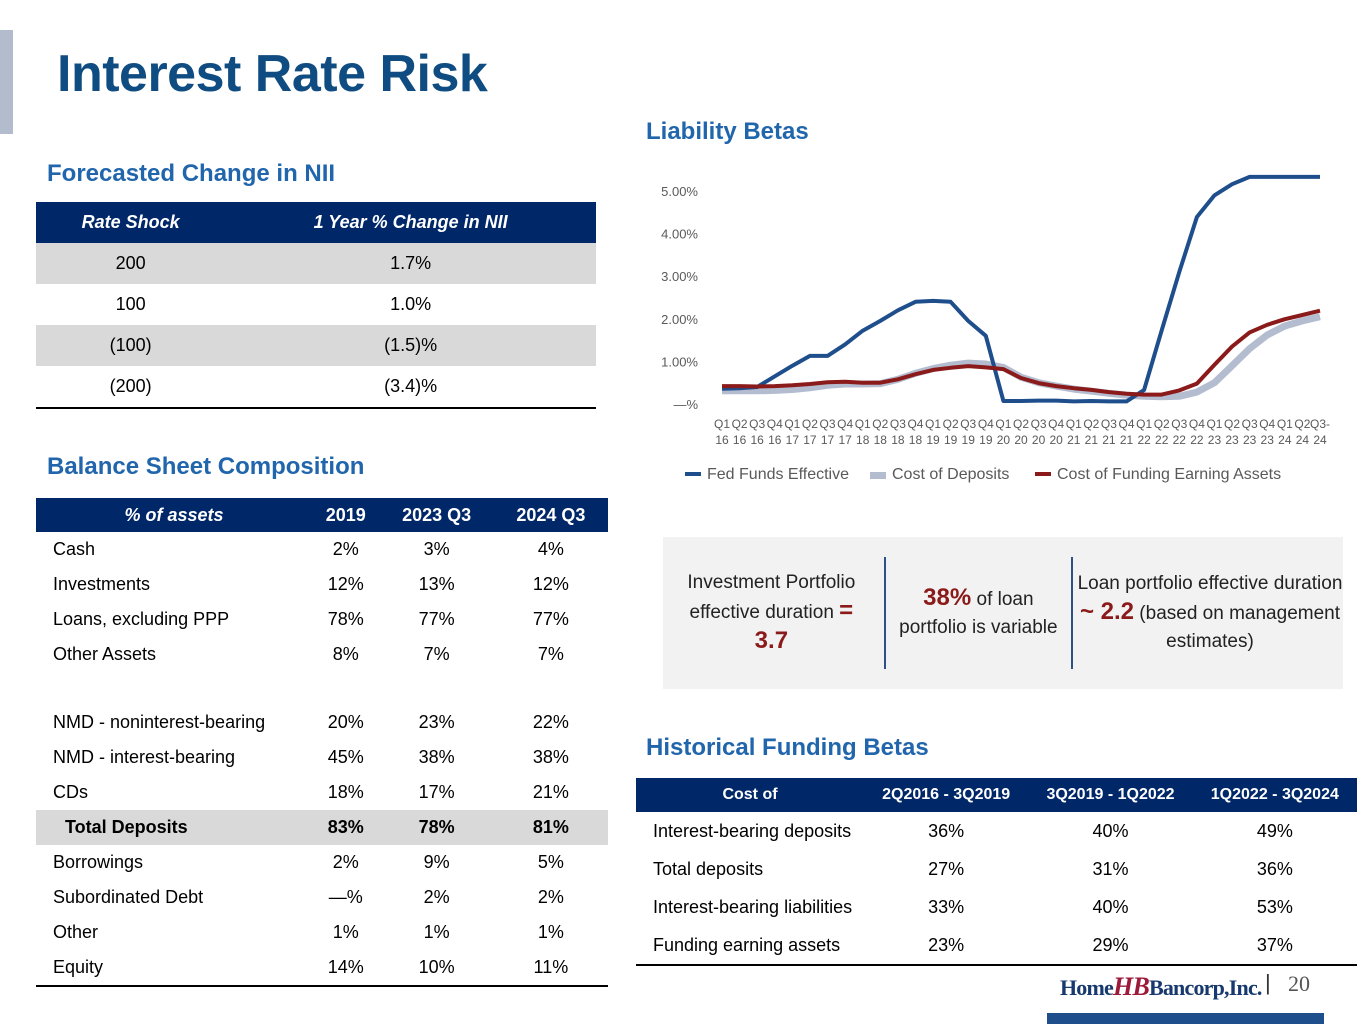 The image size is (1365, 1024). Describe the element at coordinates (322, 968) in the screenshot. I see `balance-row: Equity 14% 10% 11%` at that location.